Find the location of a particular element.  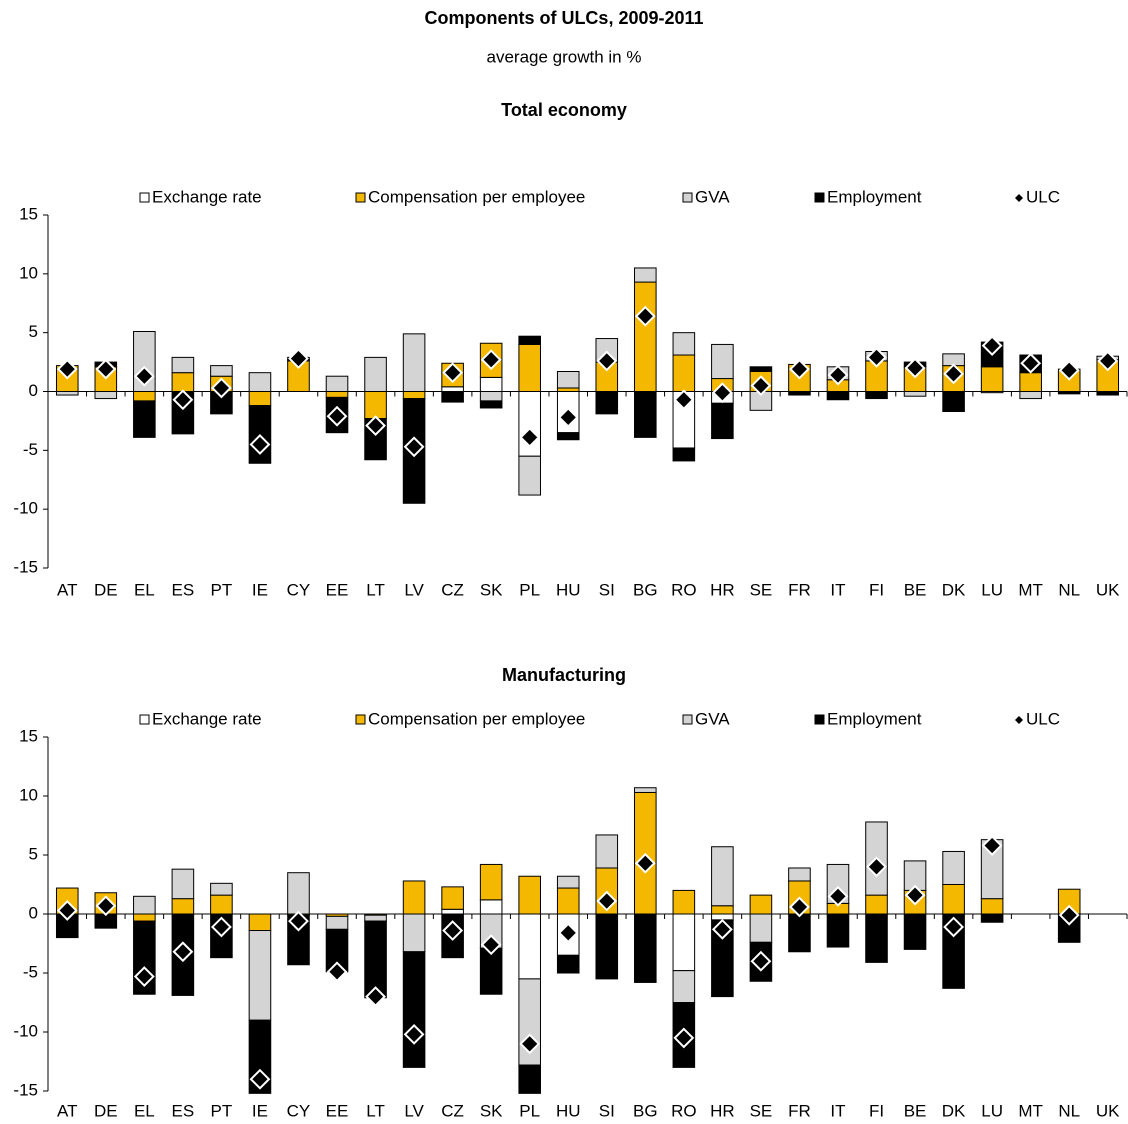

legend-label: Exchange rate is located at coordinates (207, 196).